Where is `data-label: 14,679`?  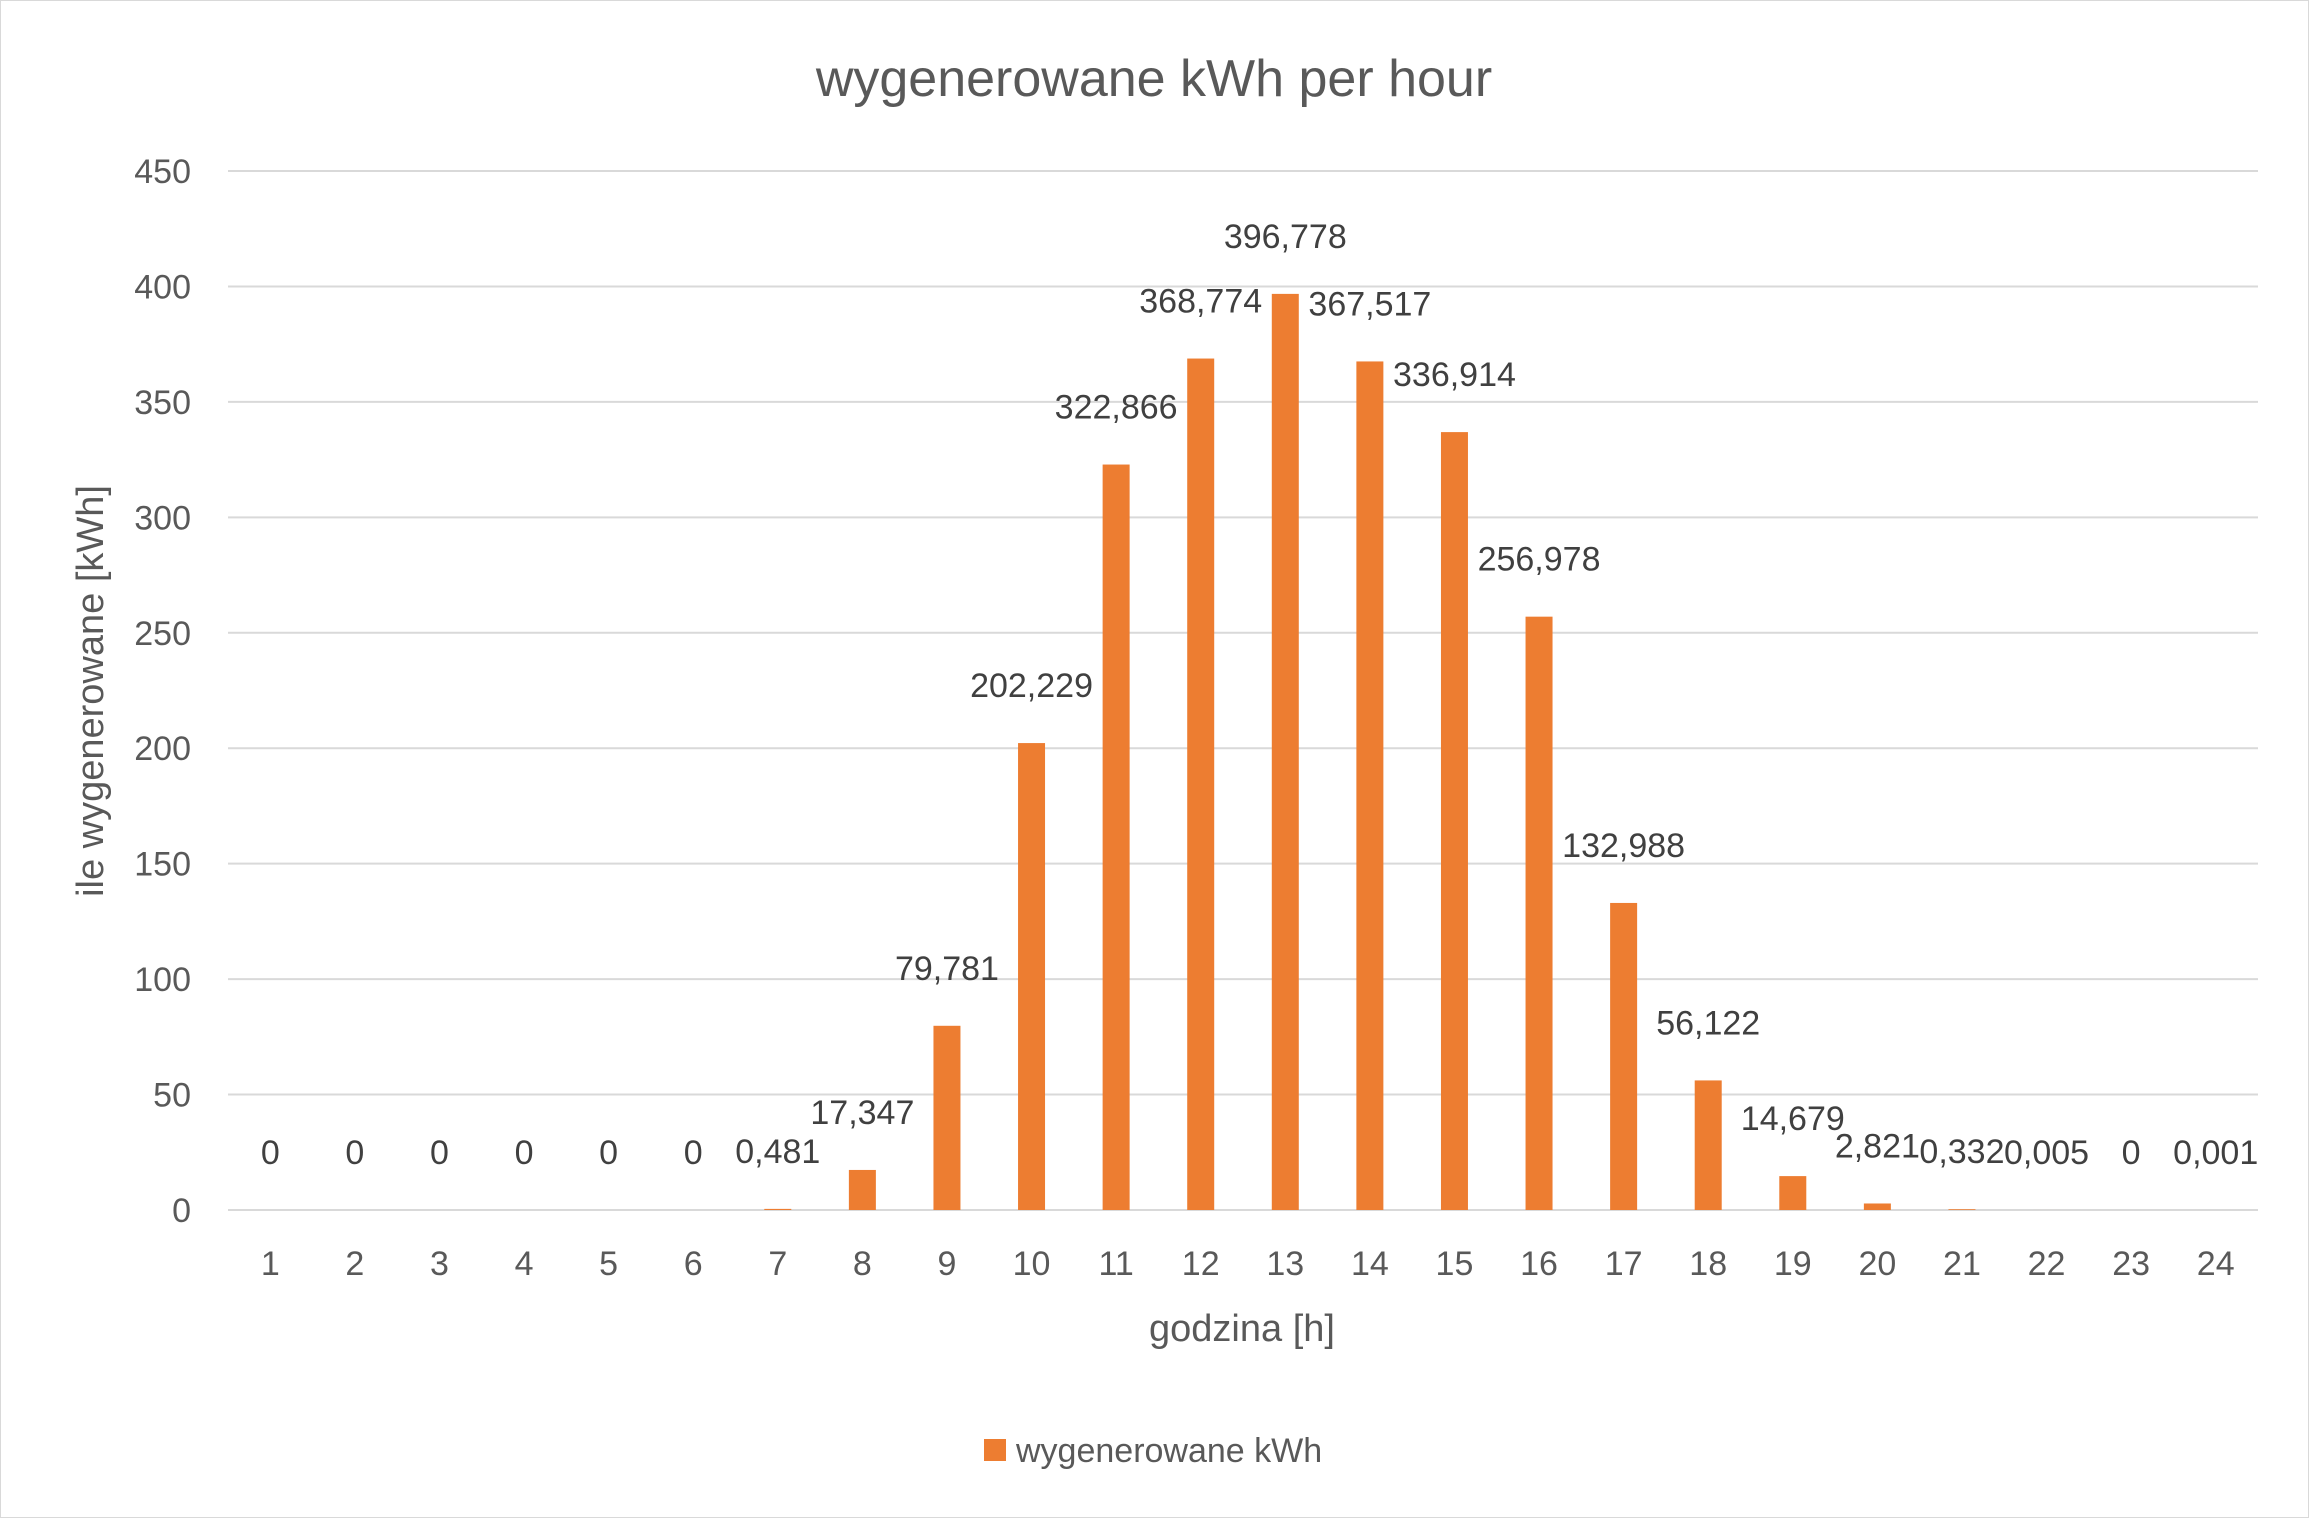 data-label: 14,679 is located at coordinates (1793, 1119).